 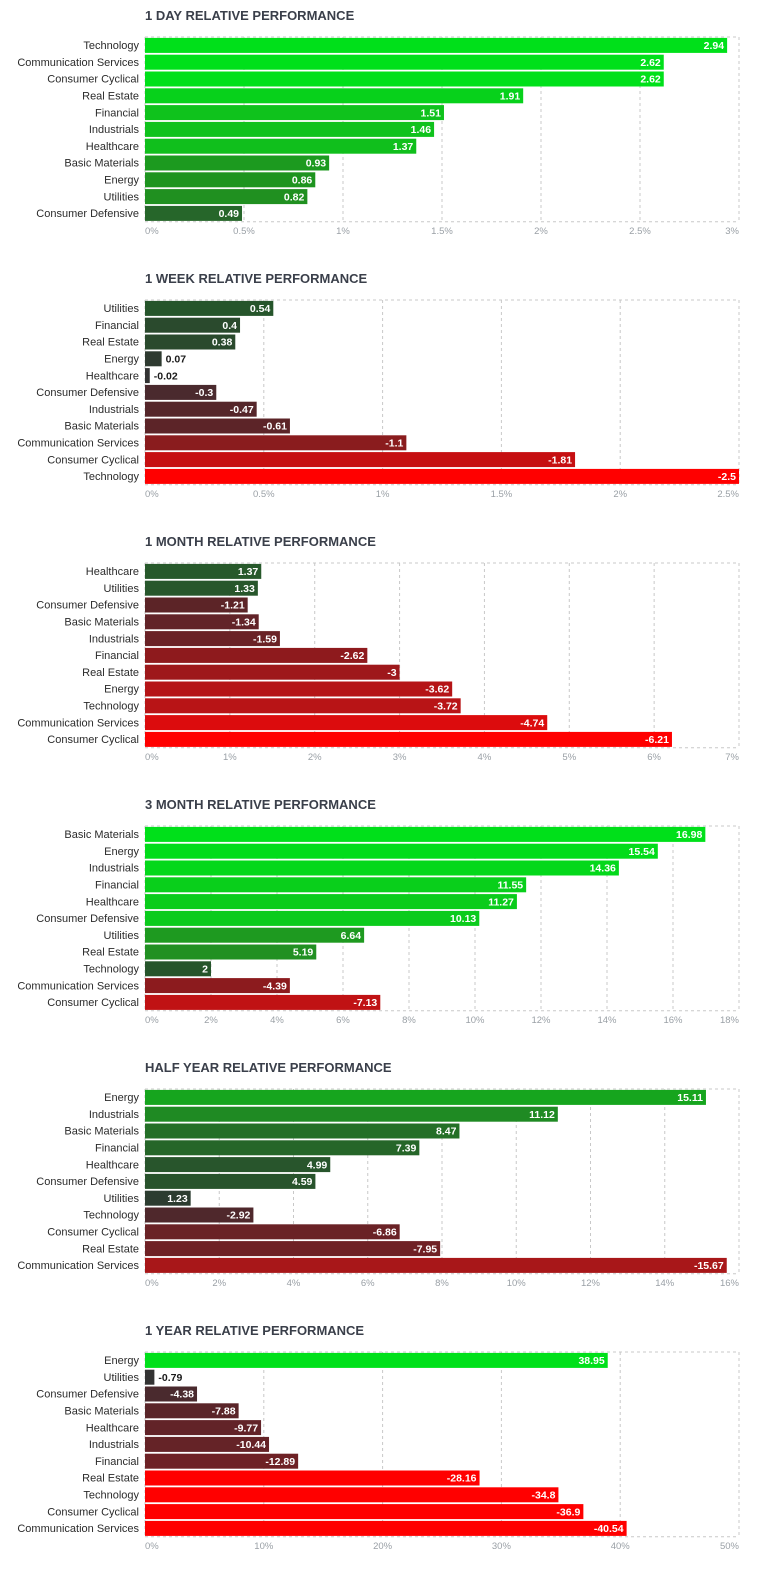 I want to click on category-label: Utilities, so click(x=122, y=1378).